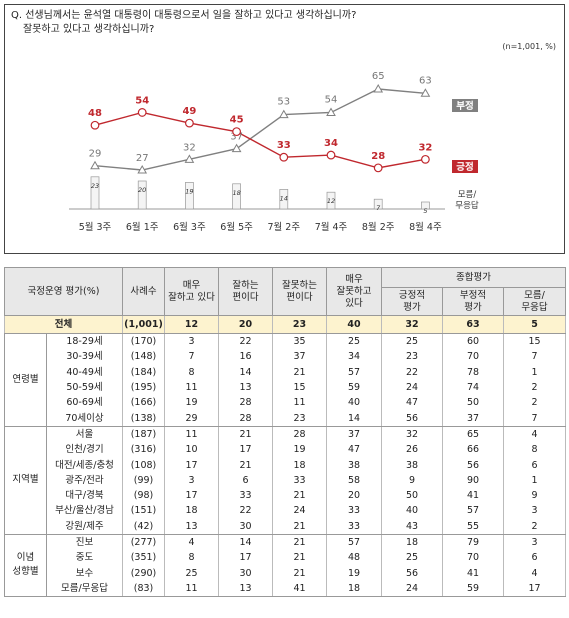 The width and height of the screenshot is (569, 618). What do you see at coordinates (412, 450) in the screenshot?
I see `table-cell: 26` at bounding box center [412, 450].